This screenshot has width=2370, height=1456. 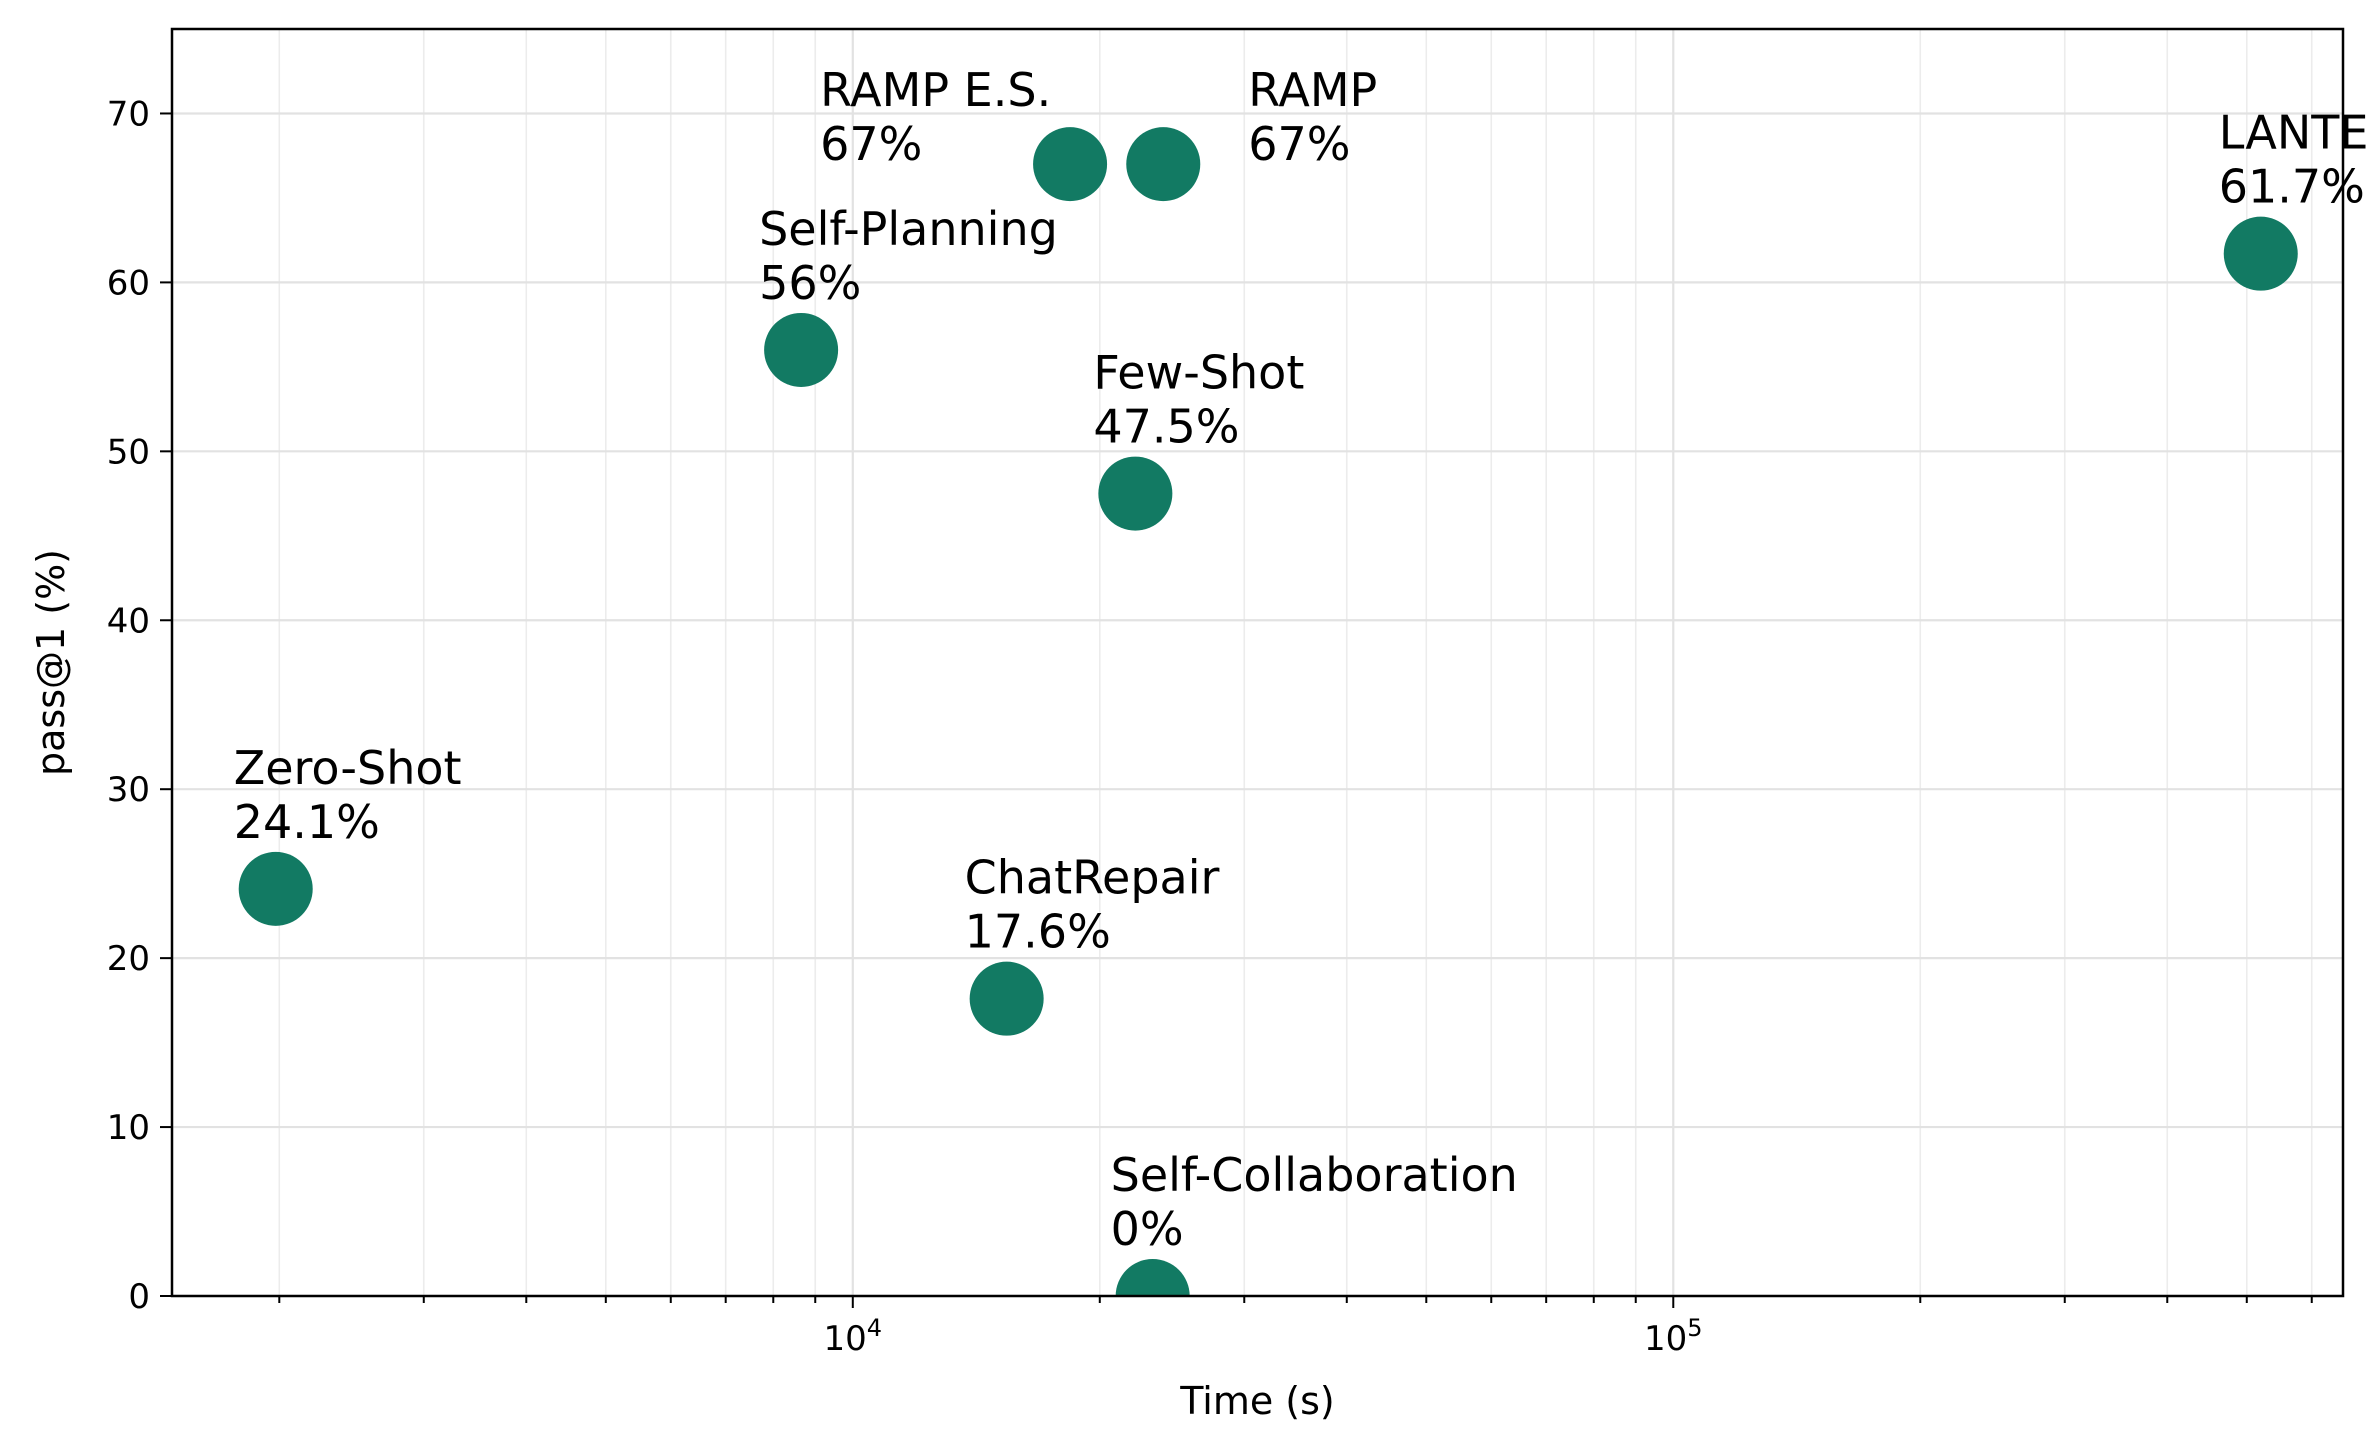 What do you see at coordinates (1694, 1328) in the screenshot?
I see `x-tick-label-exponent: 5` at bounding box center [1694, 1328].